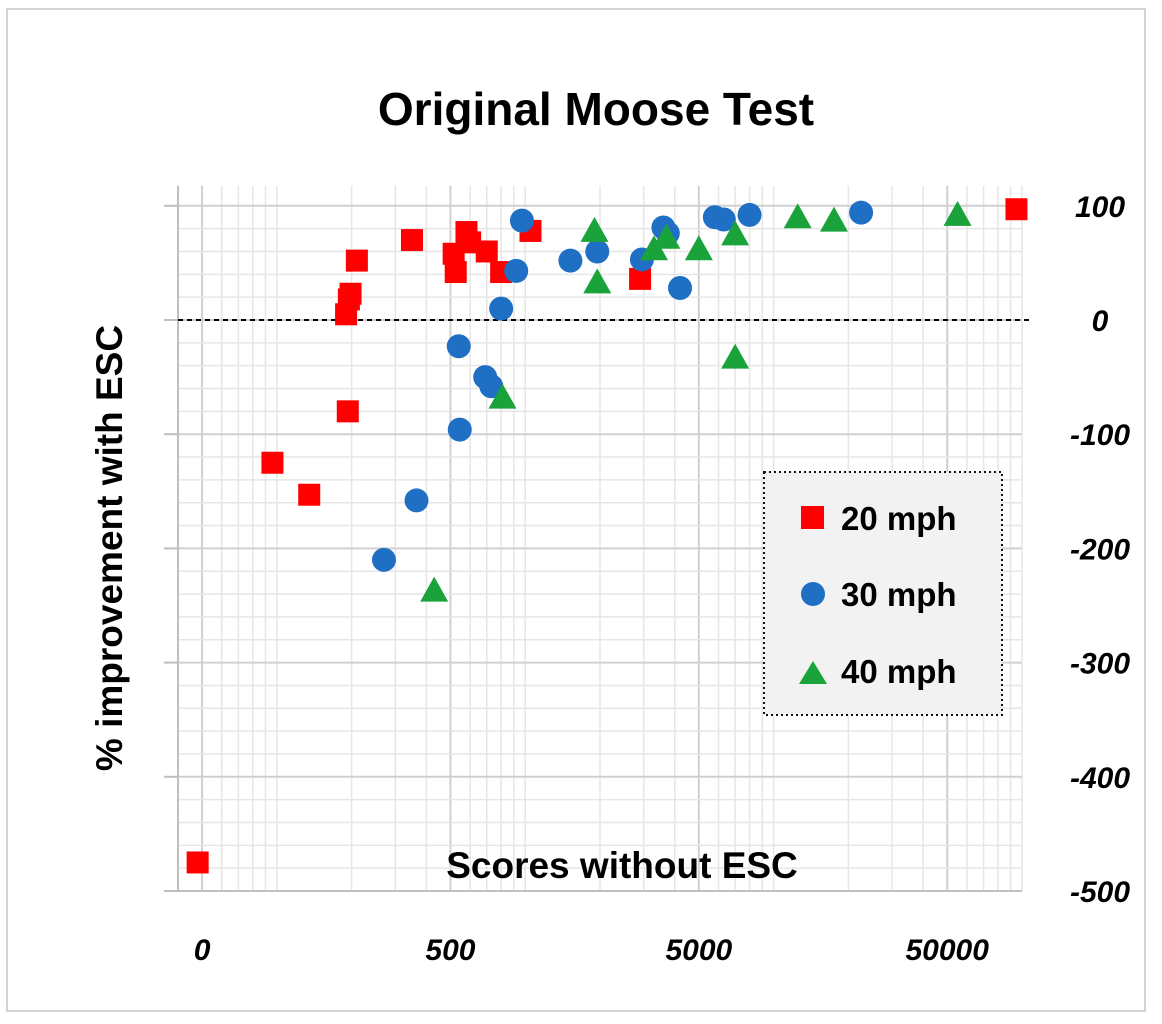 This screenshot has height=1024, width=1162. I want to click on legend: 20 mph 30 mph 40 mph, so click(883, 593).